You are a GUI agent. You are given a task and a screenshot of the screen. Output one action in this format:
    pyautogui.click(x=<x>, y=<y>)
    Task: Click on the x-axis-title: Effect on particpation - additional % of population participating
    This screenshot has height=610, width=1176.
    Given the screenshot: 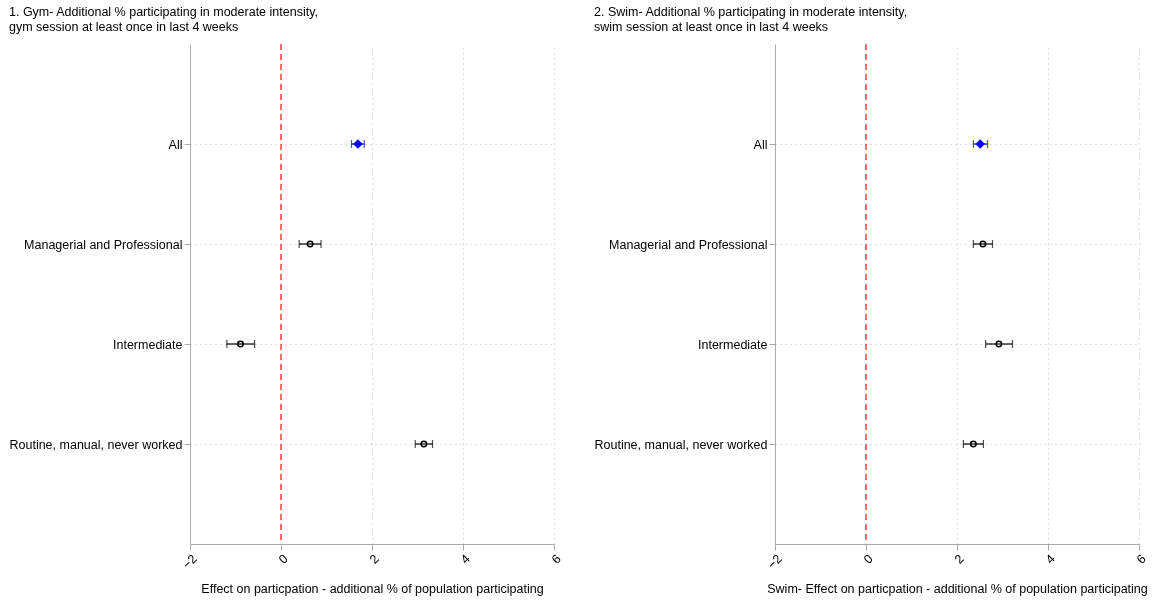 What is the action you would take?
    pyautogui.click(x=372, y=589)
    